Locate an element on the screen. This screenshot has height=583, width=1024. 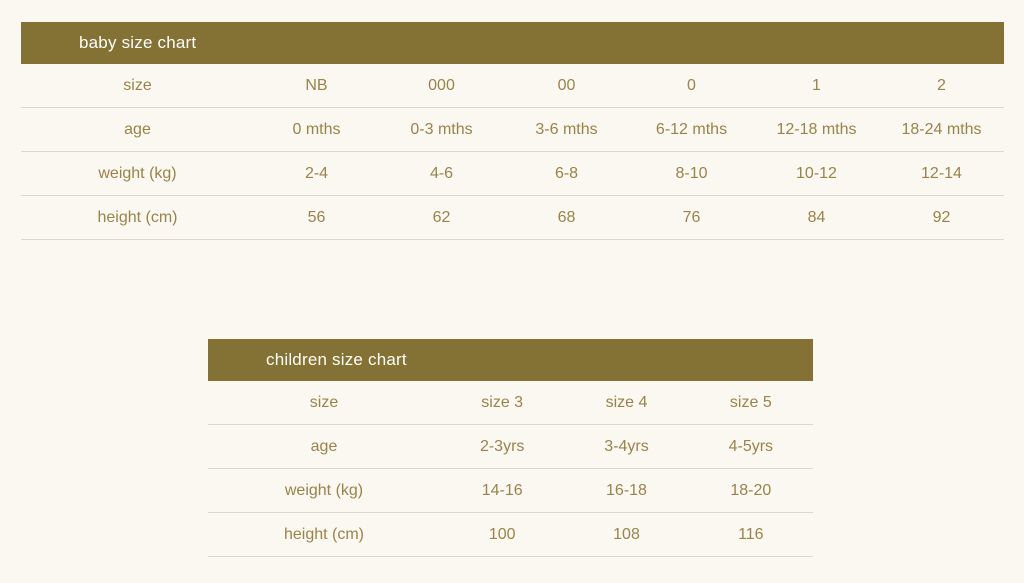
table-cell: 10-12 is located at coordinates (816, 173).